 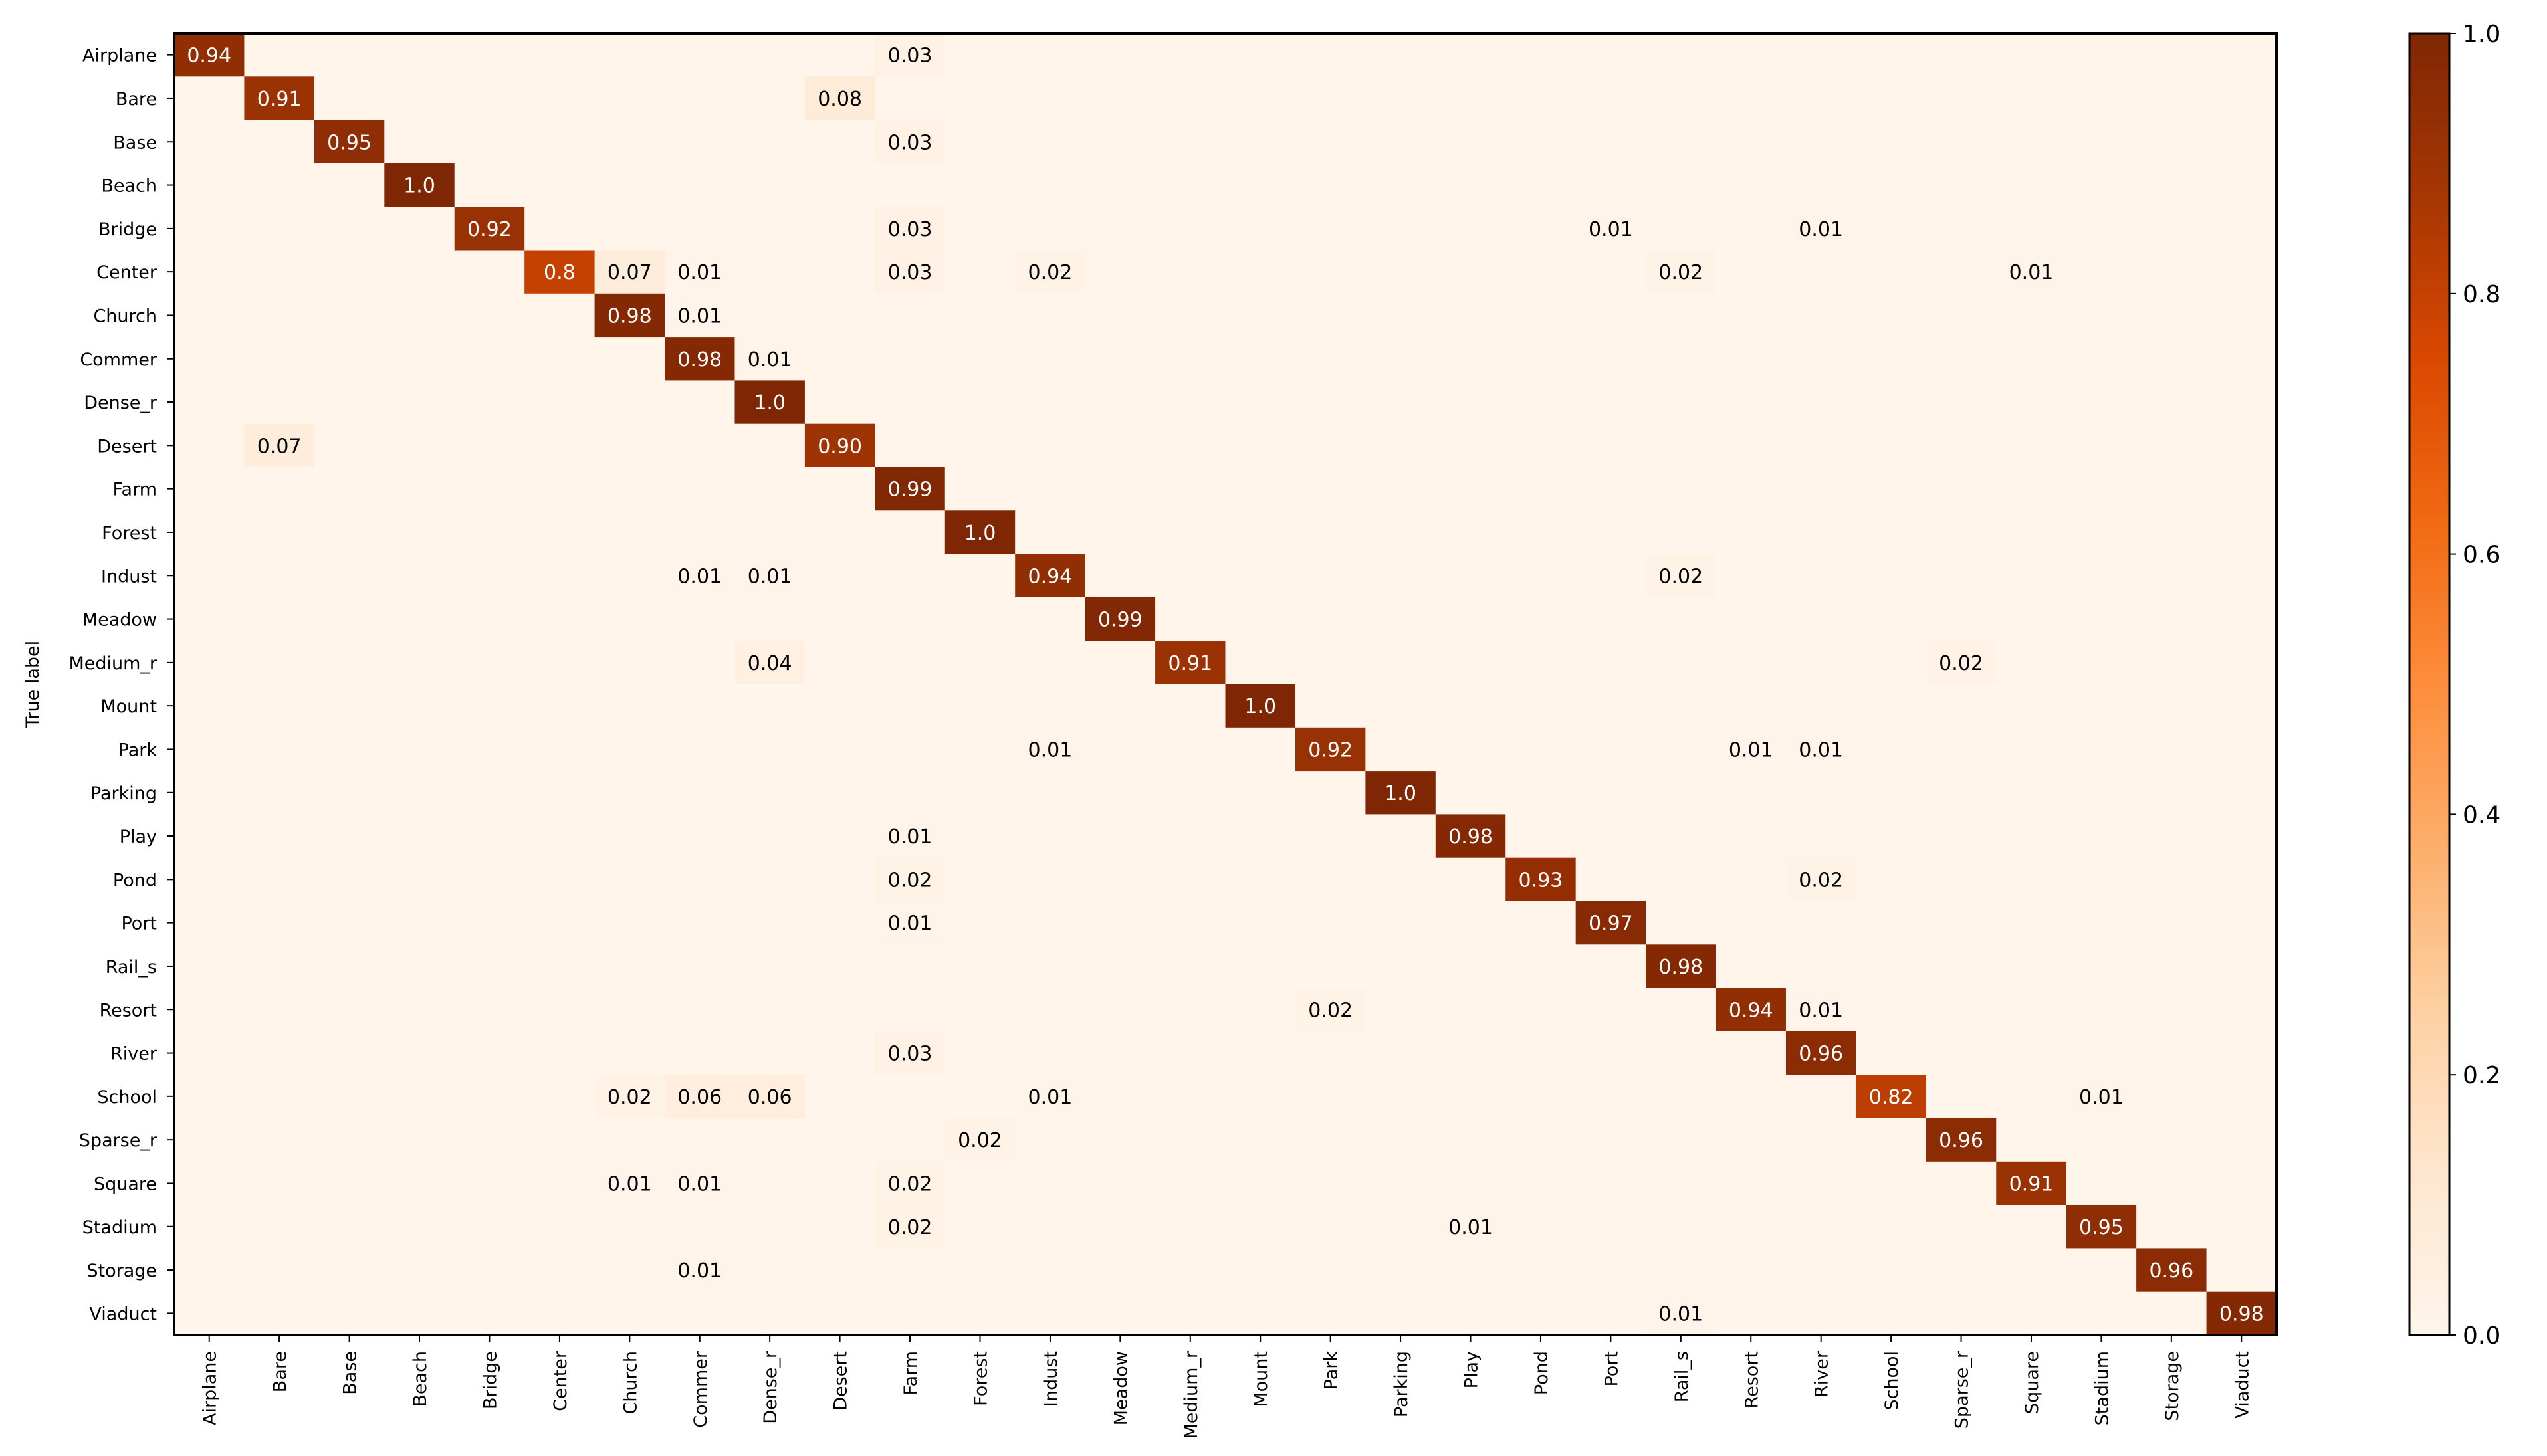 I want to click on x-tick-label: Base, so click(x=350, y=1373).